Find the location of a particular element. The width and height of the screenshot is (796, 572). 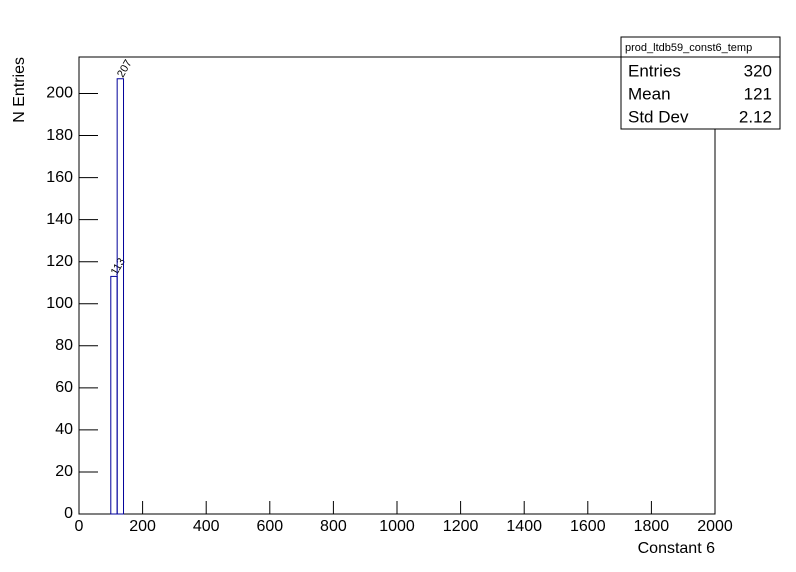

x-tick-label: 800 is located at coordinates (333, 526).